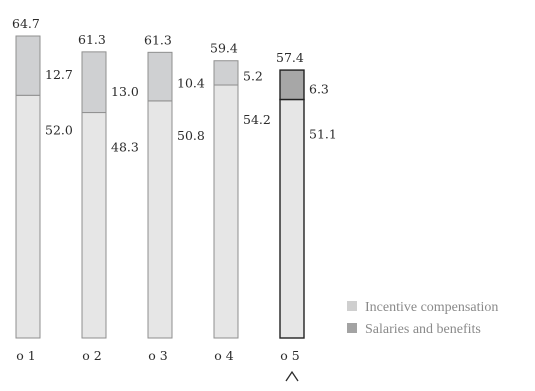 The width and height of the screenshot is (535, 391). What do you see at coordinates (158, 39) in the screenshot?
I see `total-label-03: 61.3` at bounding box center [158, 39].